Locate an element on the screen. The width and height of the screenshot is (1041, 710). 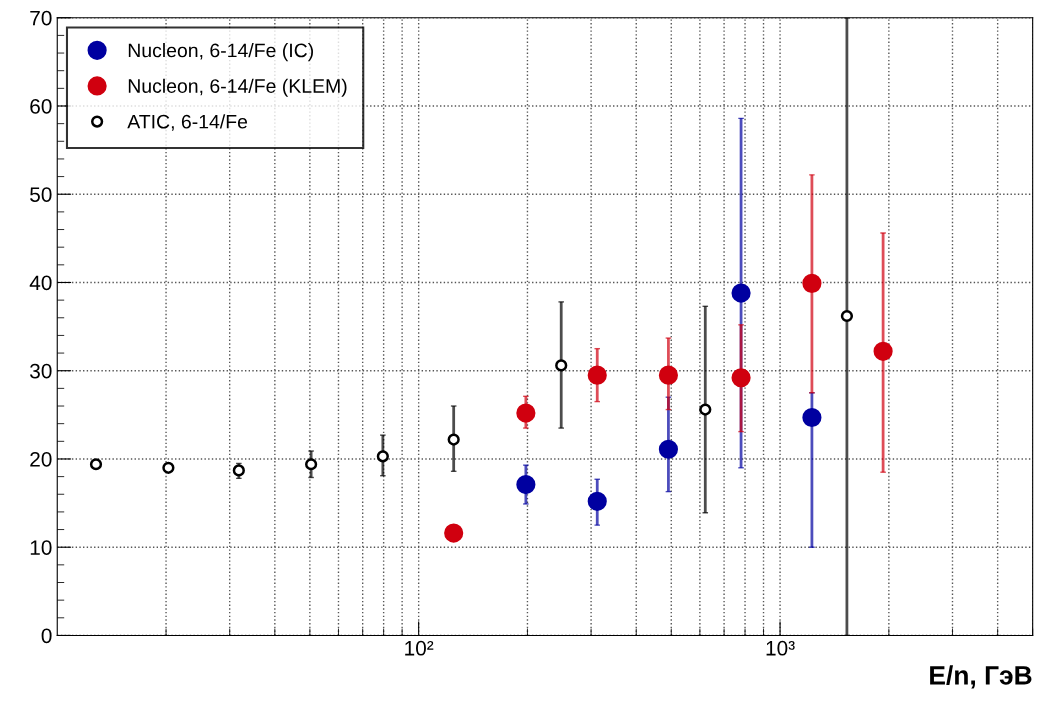
y-tick-label: 70 is located at coordinates (41, 18).